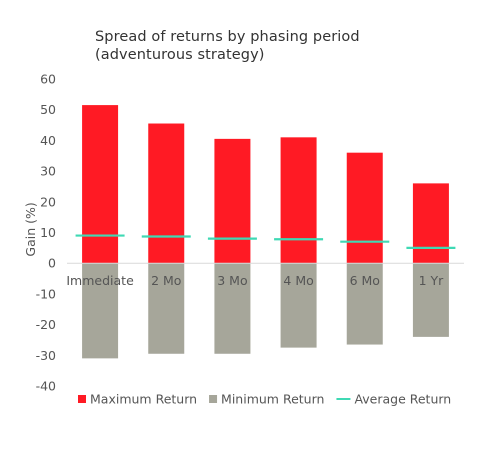 This screenshot has height=450, width=498. I want to click on legend-label: Minimum Return, so click(272, 399).